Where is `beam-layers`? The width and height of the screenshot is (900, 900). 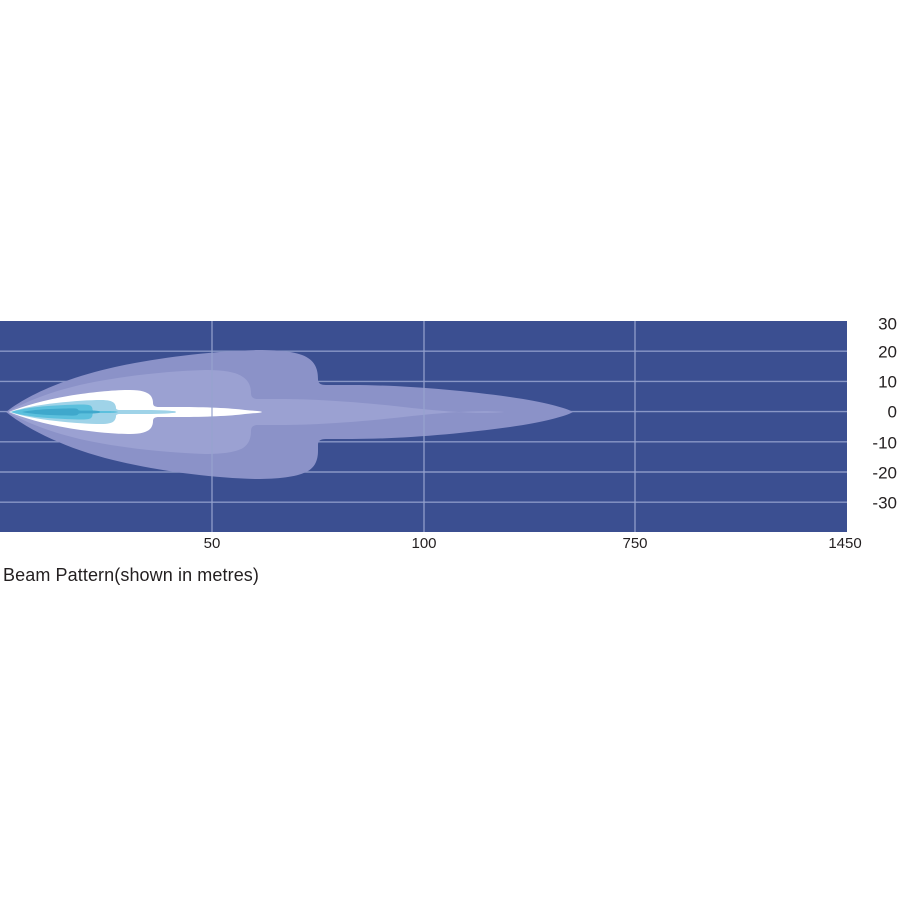 beam-layers is located at coordinates (289, 414).